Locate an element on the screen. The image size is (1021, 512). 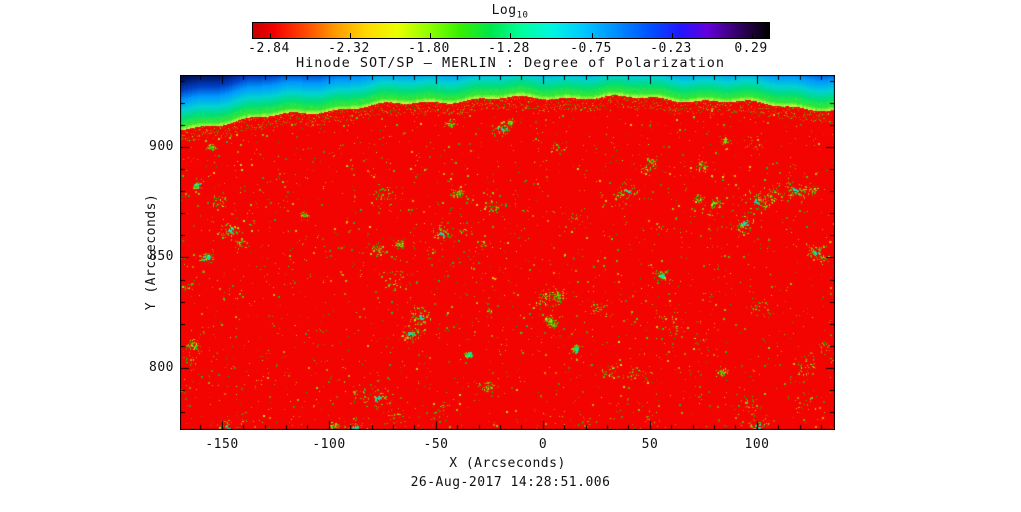
colorbar-title-sub: 10 is located at coordinates (522, 15).